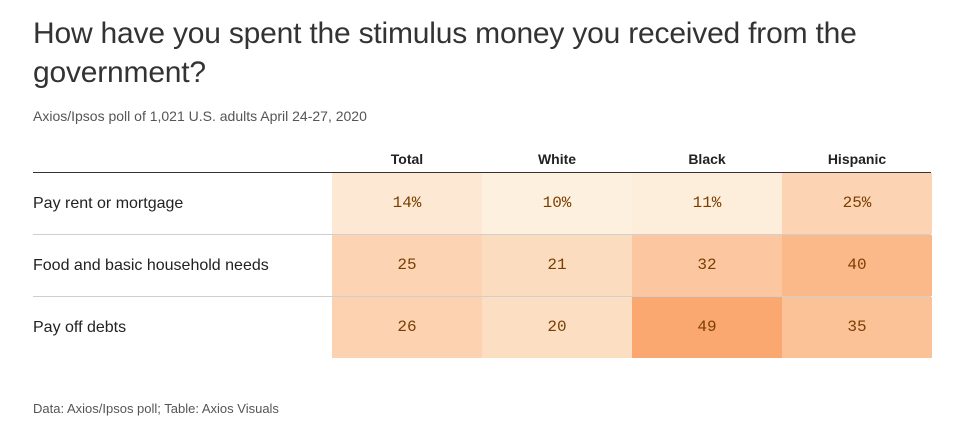 This screenshot has height=437, width=974. Describe the element at coordinates (407, 327) in the screenshot. I see `table-cell: 26` at that location.